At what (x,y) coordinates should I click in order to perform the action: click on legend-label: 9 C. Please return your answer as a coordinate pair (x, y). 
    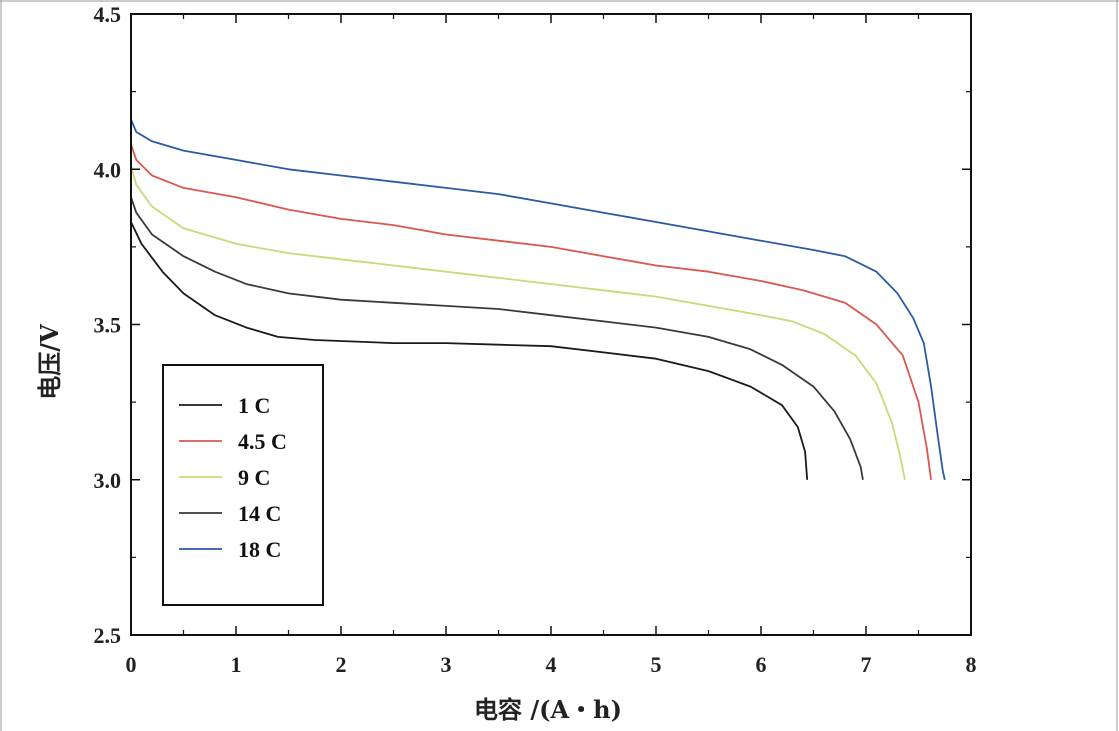
    Looking at the image, I should click on (254, 477).